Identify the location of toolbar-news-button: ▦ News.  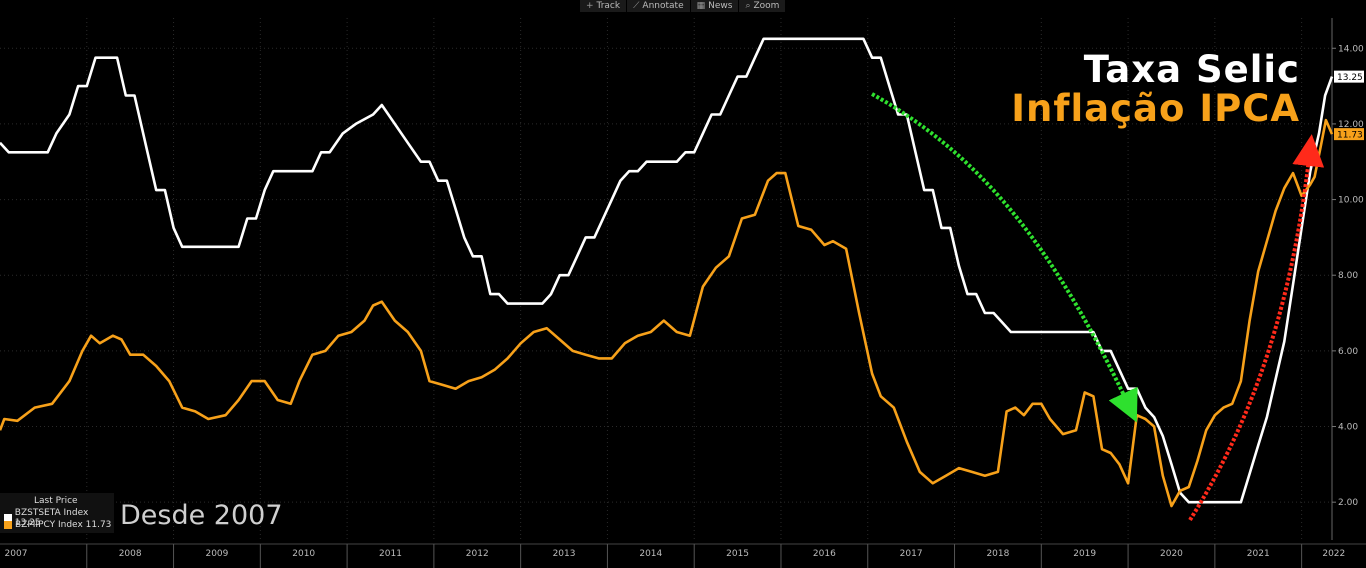
(715, 6).